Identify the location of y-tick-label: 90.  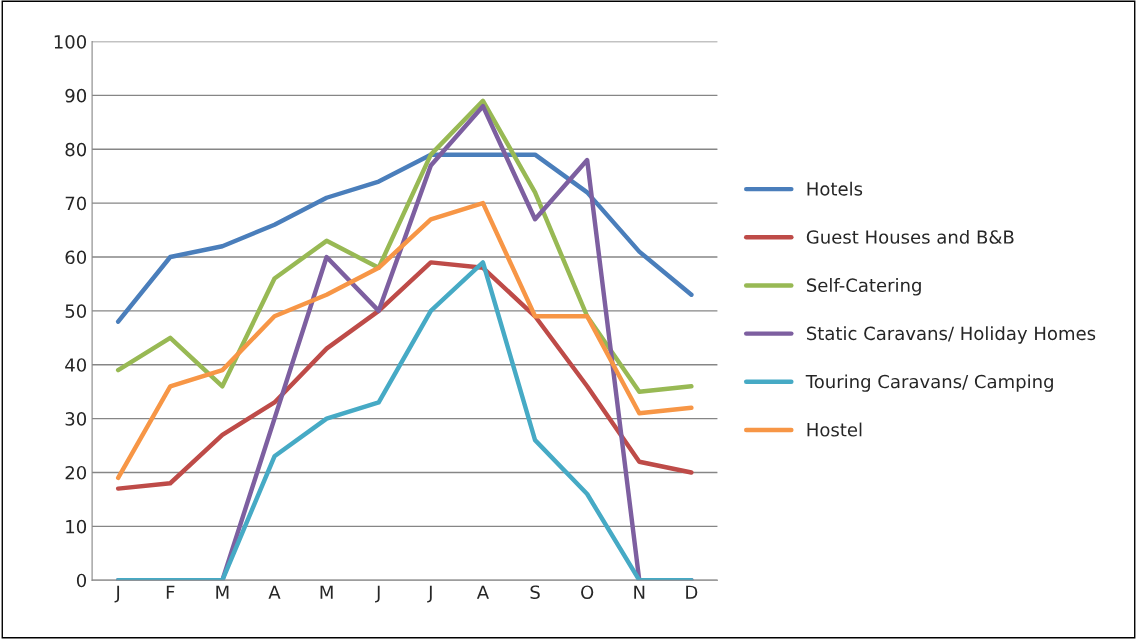
(76, 95).